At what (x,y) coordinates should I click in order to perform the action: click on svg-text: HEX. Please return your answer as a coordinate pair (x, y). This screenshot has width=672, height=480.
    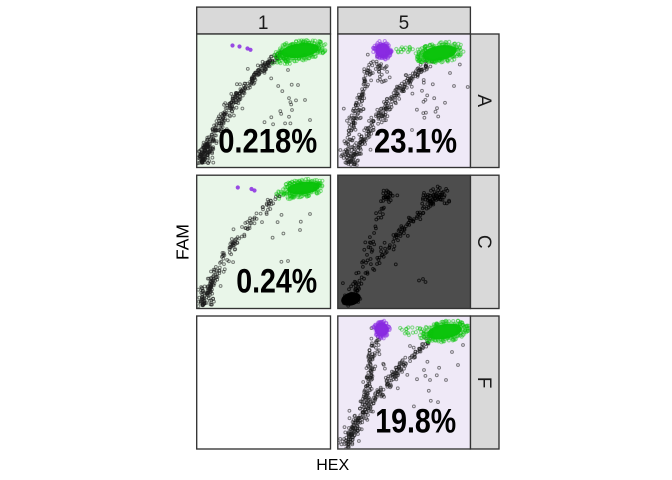
    Looking at the image, I should click on (332, 465).